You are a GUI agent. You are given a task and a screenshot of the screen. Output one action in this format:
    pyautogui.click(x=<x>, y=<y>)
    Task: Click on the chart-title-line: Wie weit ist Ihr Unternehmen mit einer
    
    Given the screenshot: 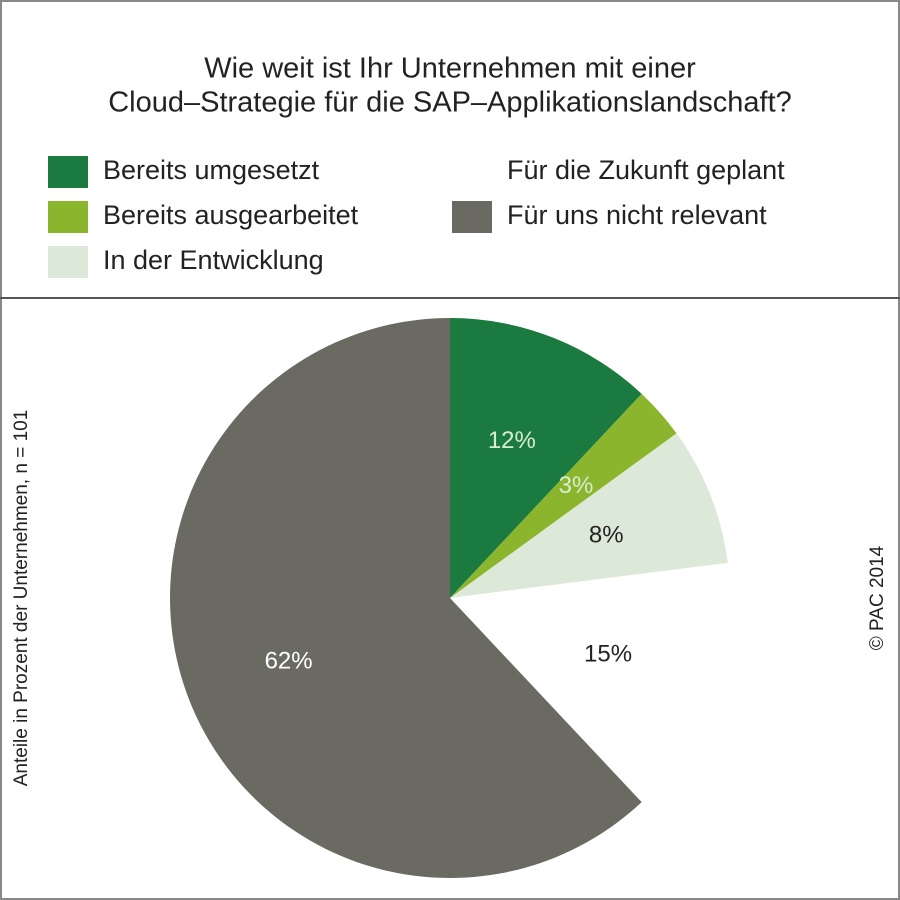 What is the action you would take?
    pyautogui.click(x=450, y=69)
    